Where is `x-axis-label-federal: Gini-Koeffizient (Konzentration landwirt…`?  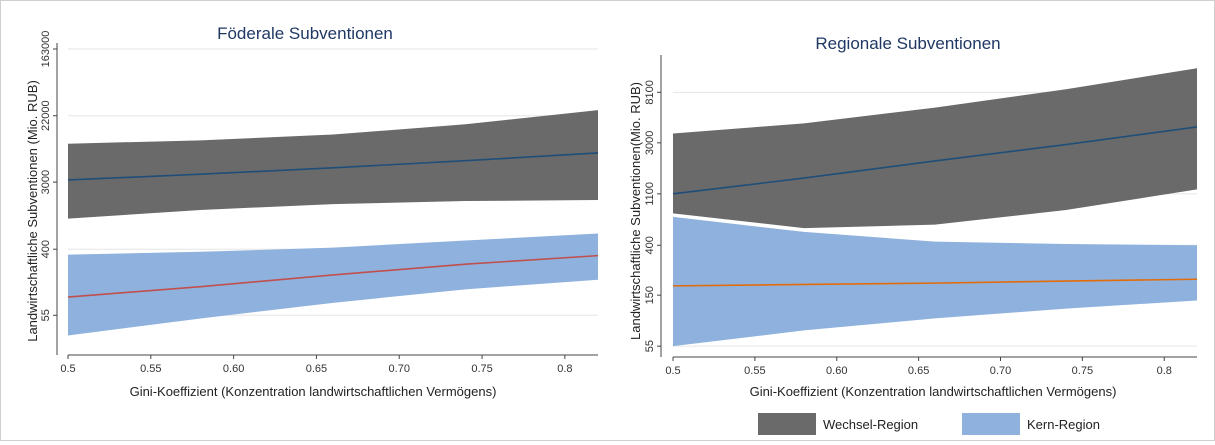 x-axis-label-federal: Gini-Koeffizient (Konzentration landwirt… is located at coordinates (313, 391).